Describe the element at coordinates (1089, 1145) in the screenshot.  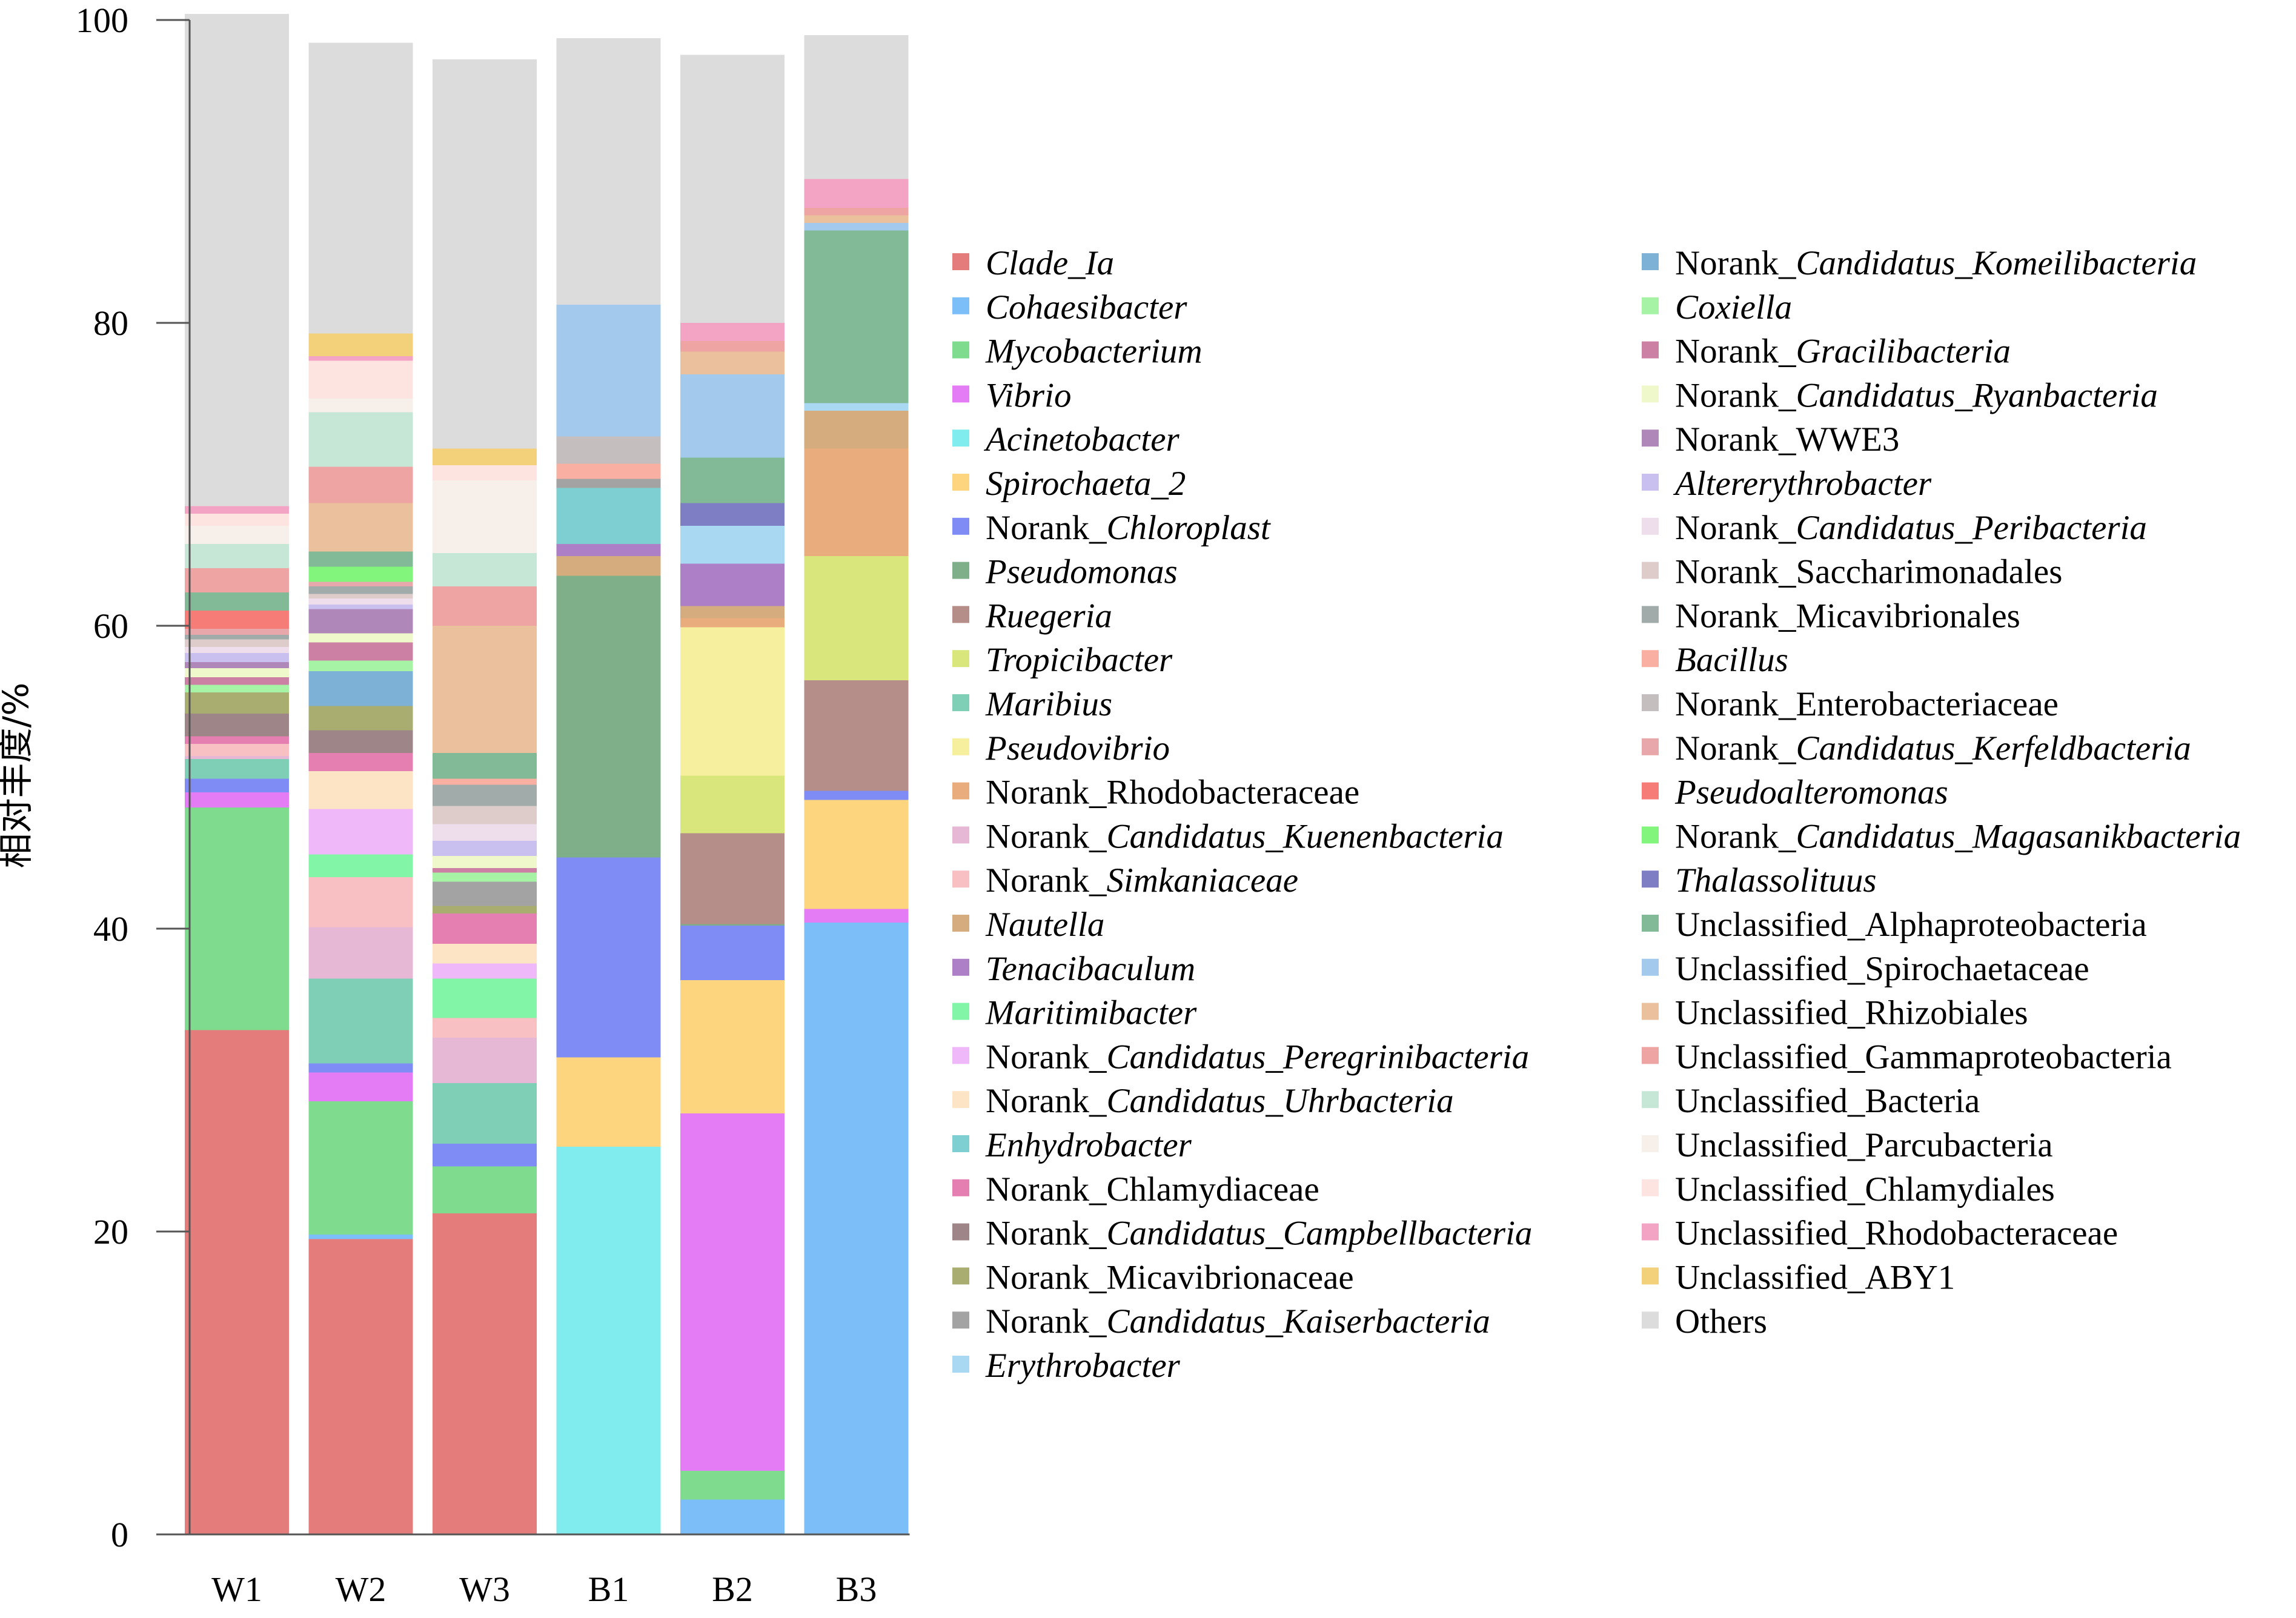
I see `legend-label: Enhydrobacter` at that location.